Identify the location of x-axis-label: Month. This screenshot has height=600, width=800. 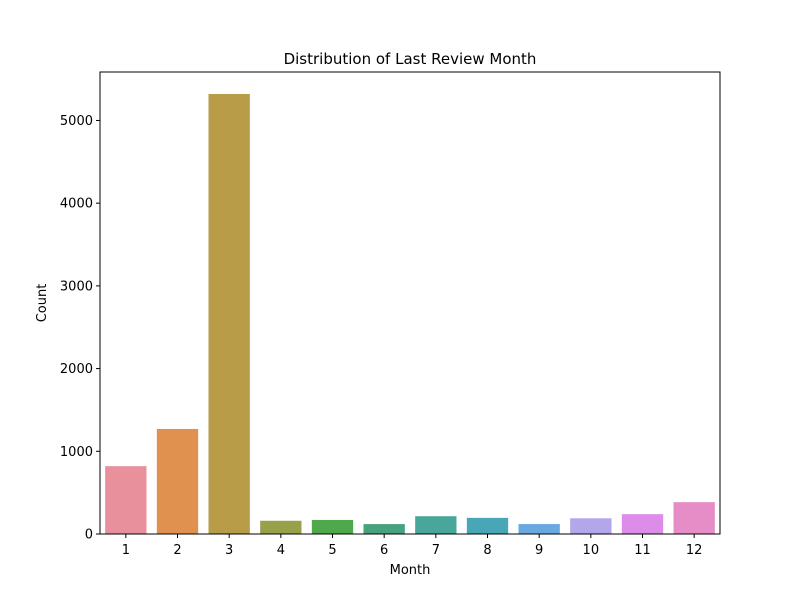
(410, 570).